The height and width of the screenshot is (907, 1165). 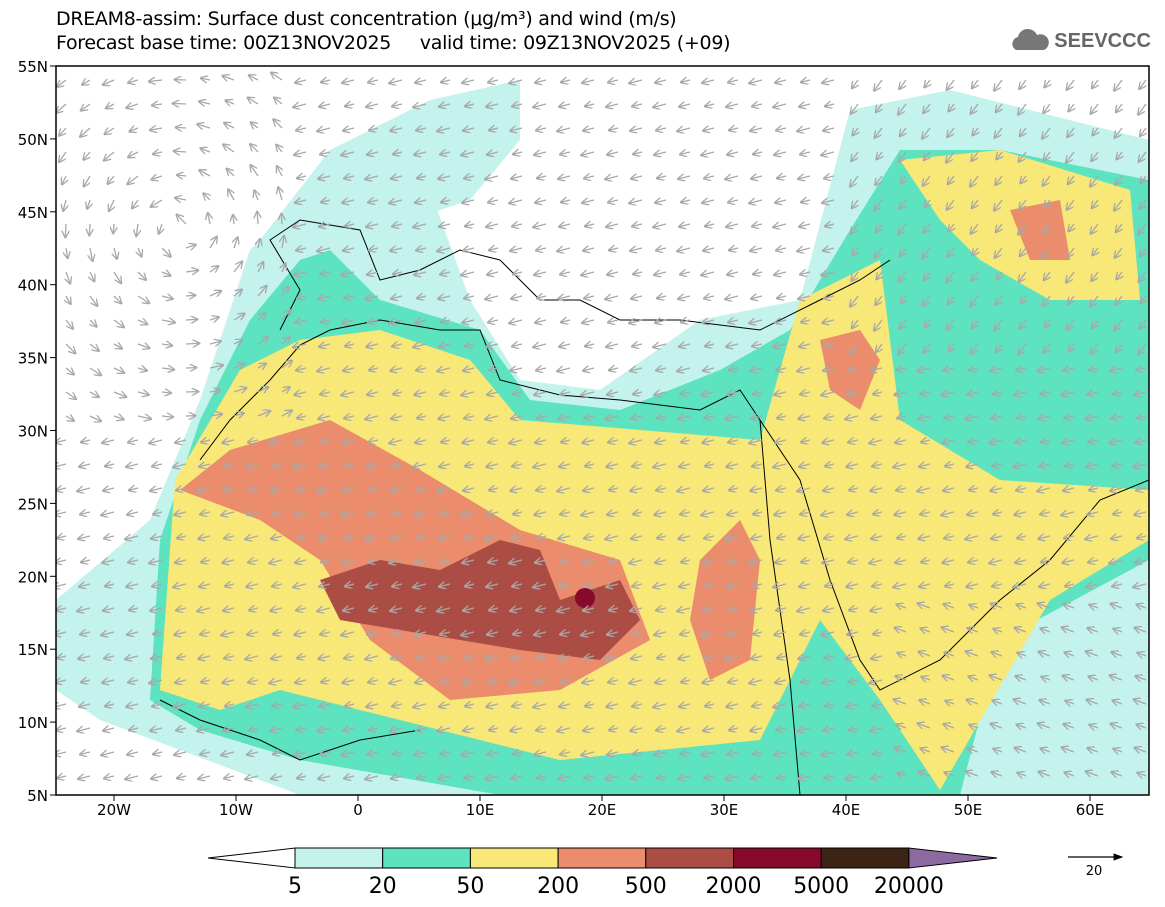 What do you see at coordinates (33, 213) in the screenshot?
I see `lat-label: 45N` at bounding box center [33, 213].